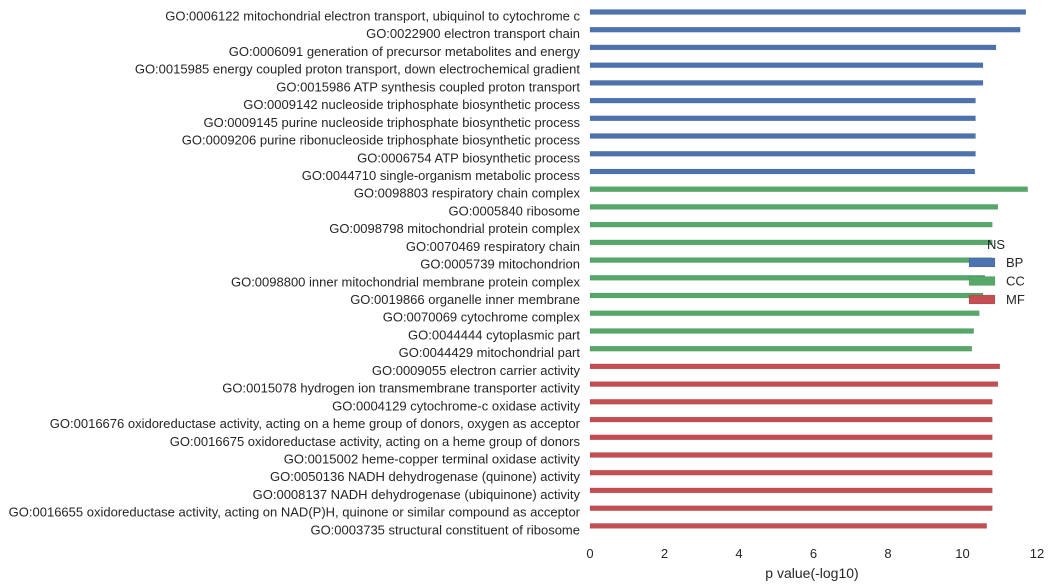 The width and height of the screenshot is (1050, 587). I want to click on legend-label: BP, so click(1014, 262).